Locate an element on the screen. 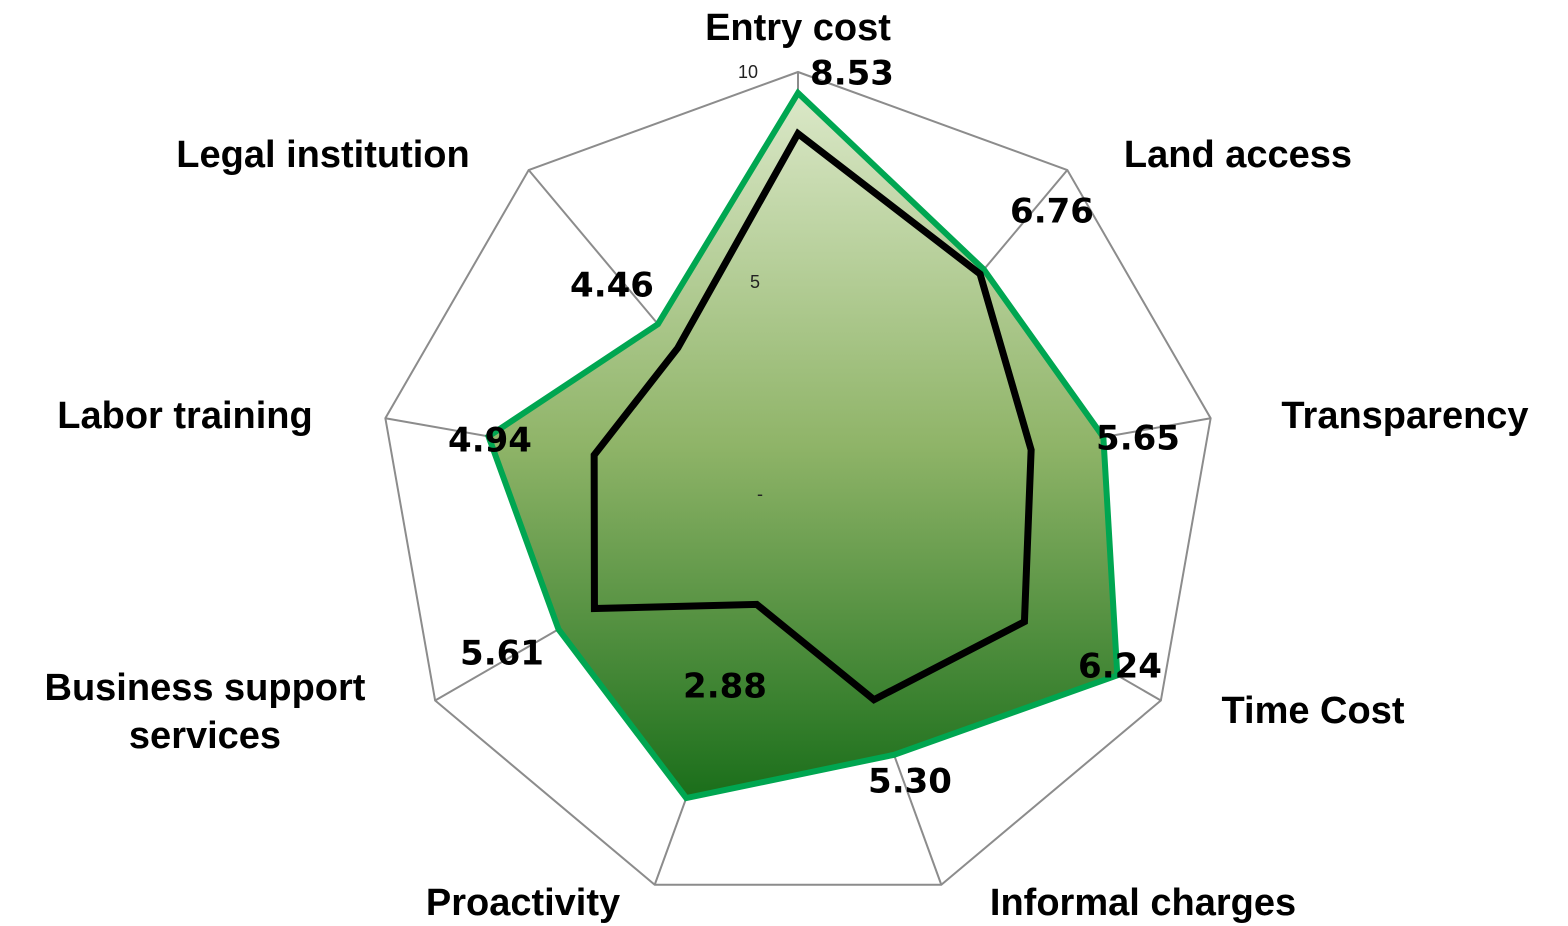 This screenshot has height=926, width=1568. category-label: Land access is located at coordinates (1238, 155).